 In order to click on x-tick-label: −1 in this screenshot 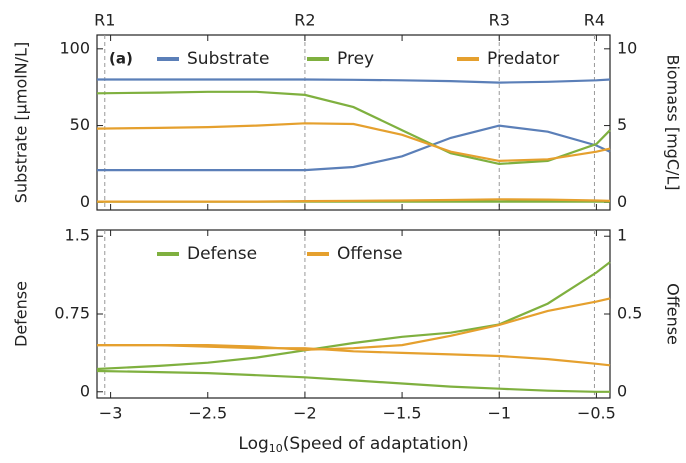, I will do `click(499, 413)`.